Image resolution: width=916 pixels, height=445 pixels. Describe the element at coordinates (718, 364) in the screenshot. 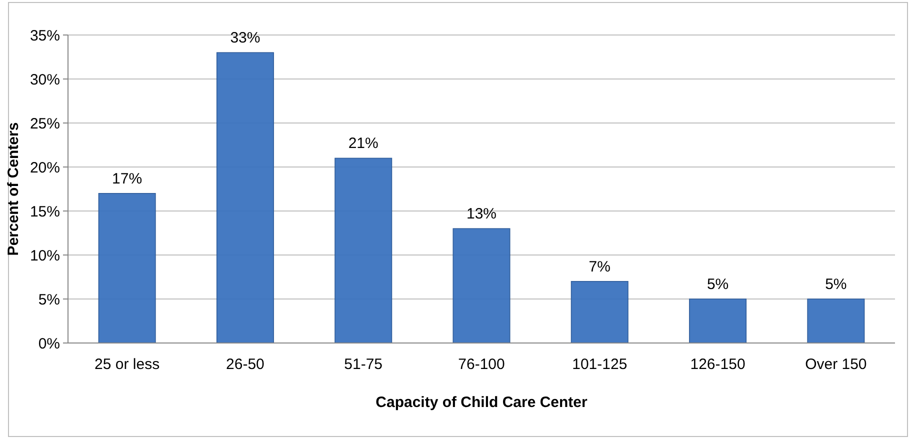

I see `x-tick-label: 126-150` at that location.